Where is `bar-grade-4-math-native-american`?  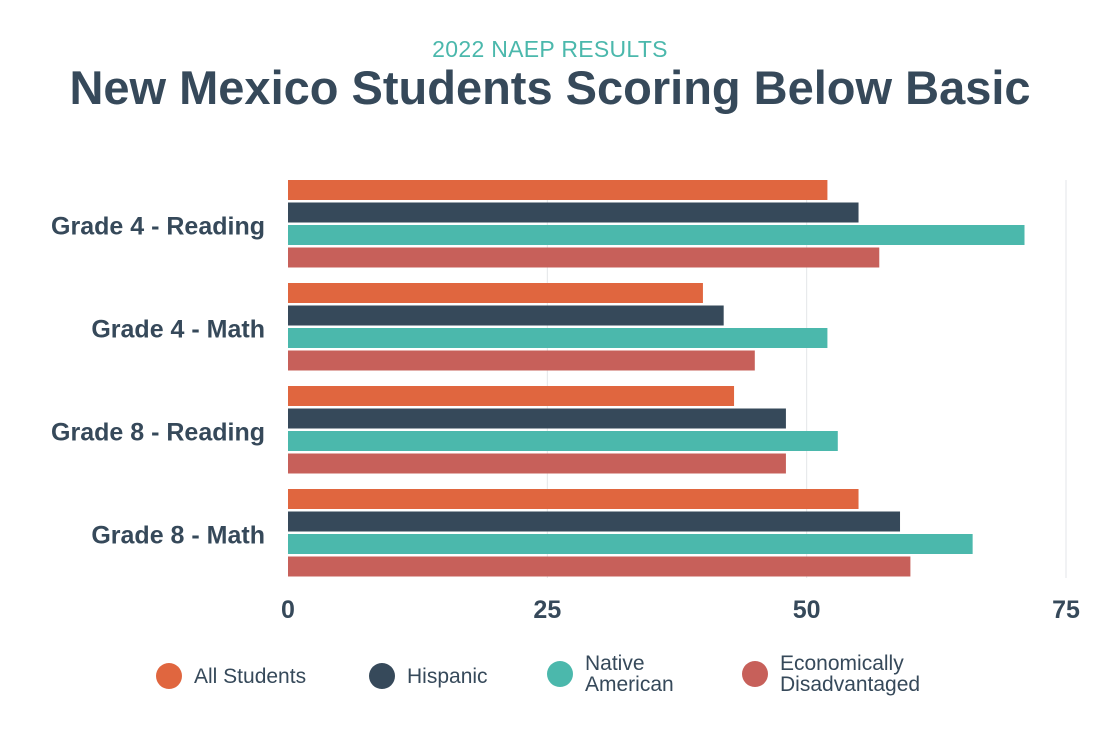
bar-grade-4-math-native-american is located at coordinates (558, 338).